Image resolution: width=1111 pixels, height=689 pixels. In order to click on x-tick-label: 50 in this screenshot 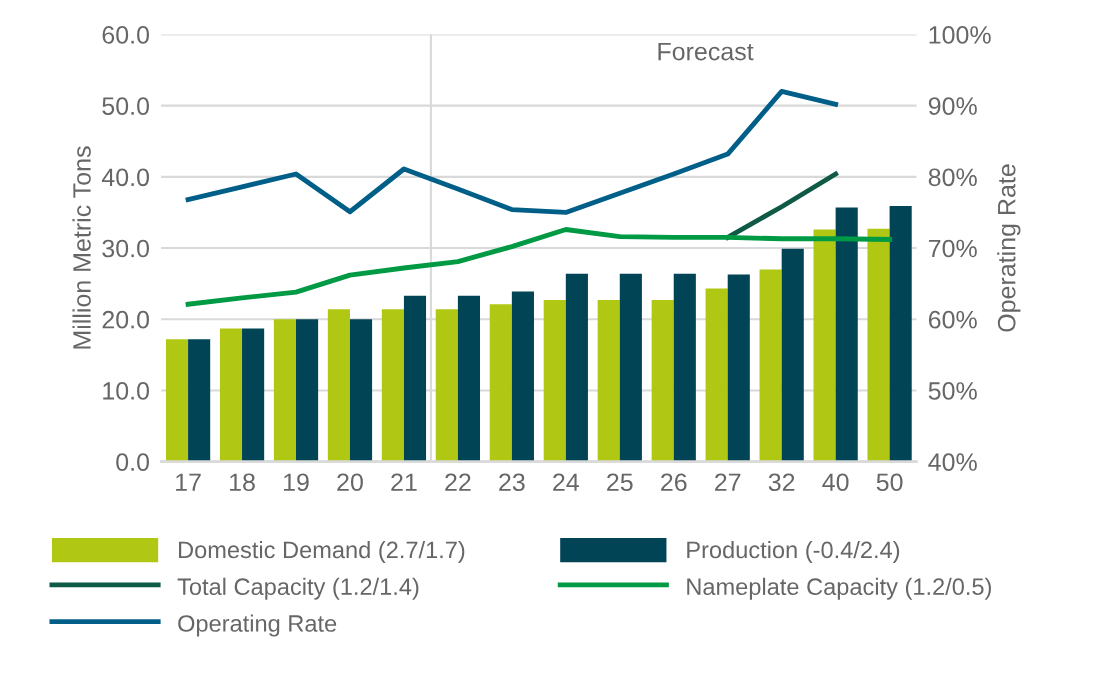, I will do `click(889, 482)`.